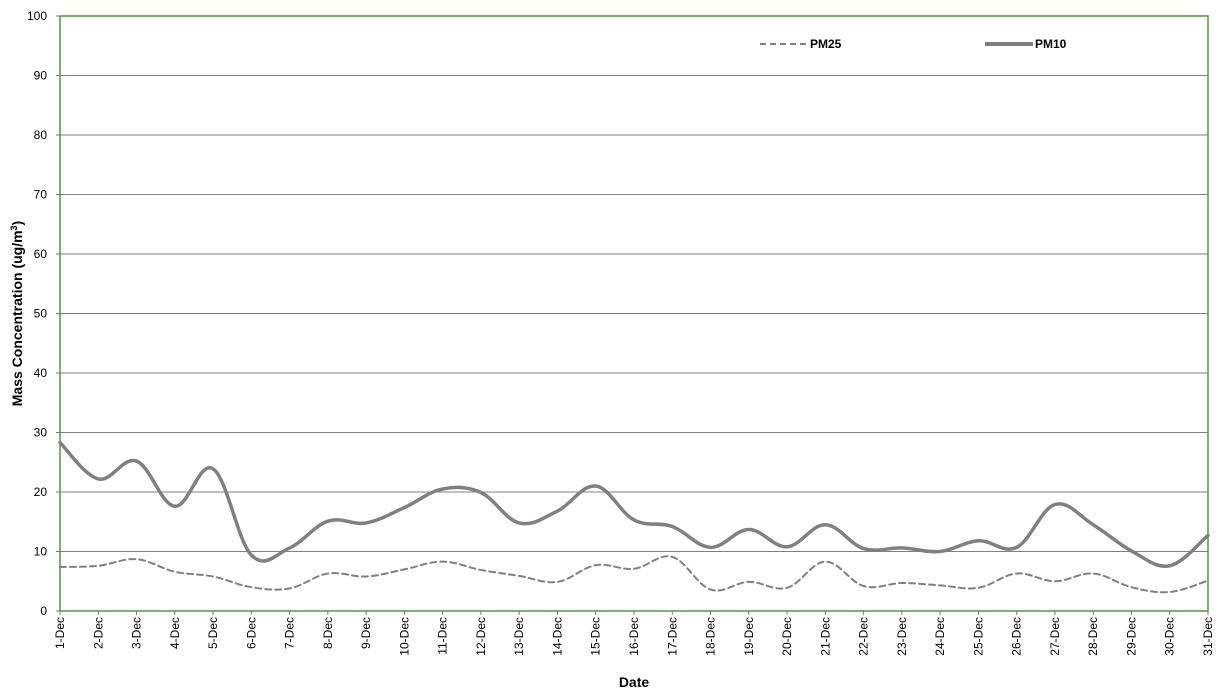 Image resolution: width=1219 pixels, height=692 pixels. Describe the element at coordinates (404, 636) in the screenshot. I see `x-tick-label: 10-Dec` at that location.